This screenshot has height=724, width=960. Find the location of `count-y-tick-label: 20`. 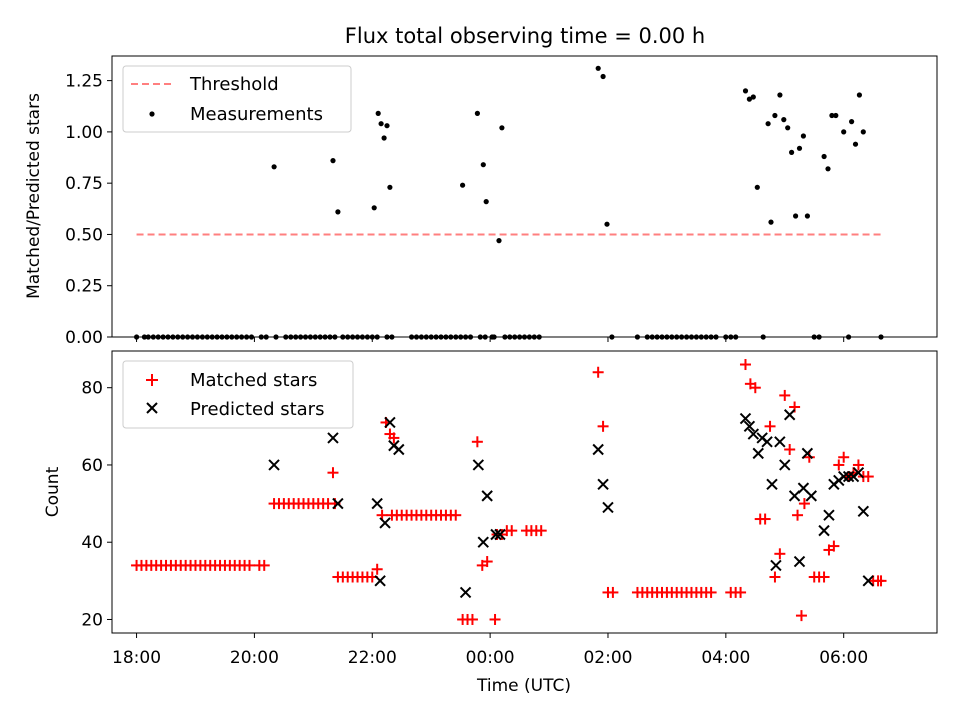

count-y-tick-label: 20 is located at coordinates (92, 620).